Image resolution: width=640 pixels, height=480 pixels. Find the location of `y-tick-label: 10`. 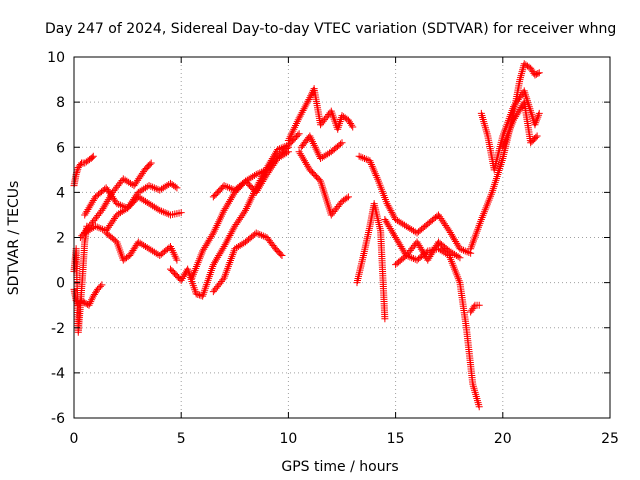

y-tick-label: 10 is located at coordinates (56, 58).